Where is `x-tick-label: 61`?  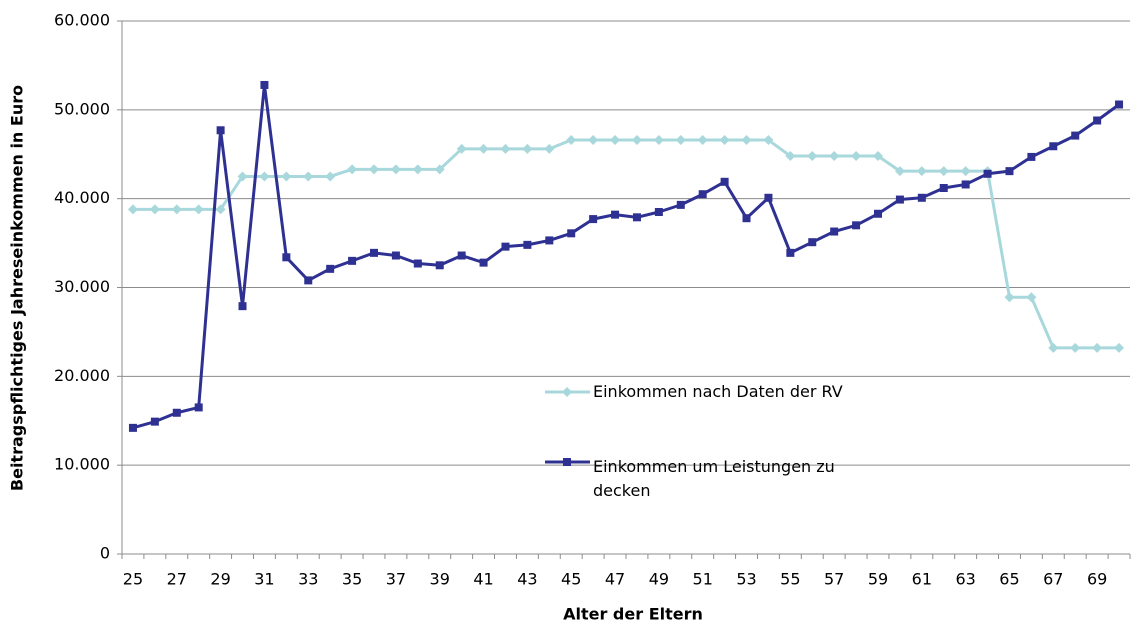
x-tick-label: 61 is located at coordinates (922, 579).